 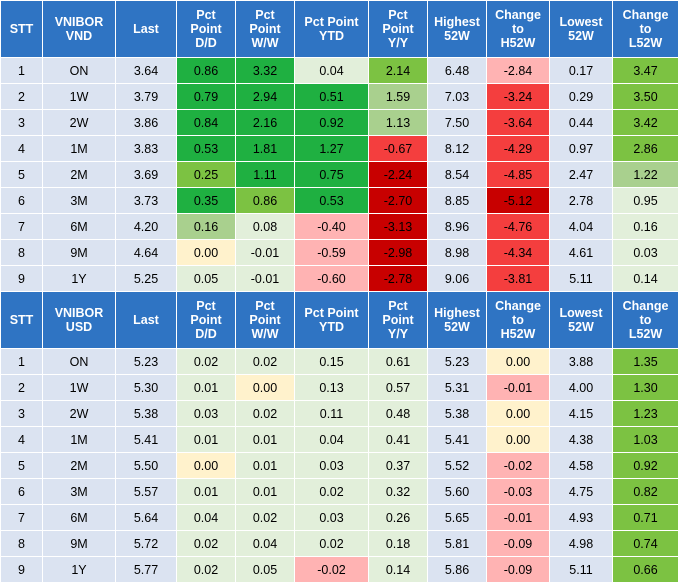 I want to click on cell-change-l52w: 2.86, so click(x=645, y=149).